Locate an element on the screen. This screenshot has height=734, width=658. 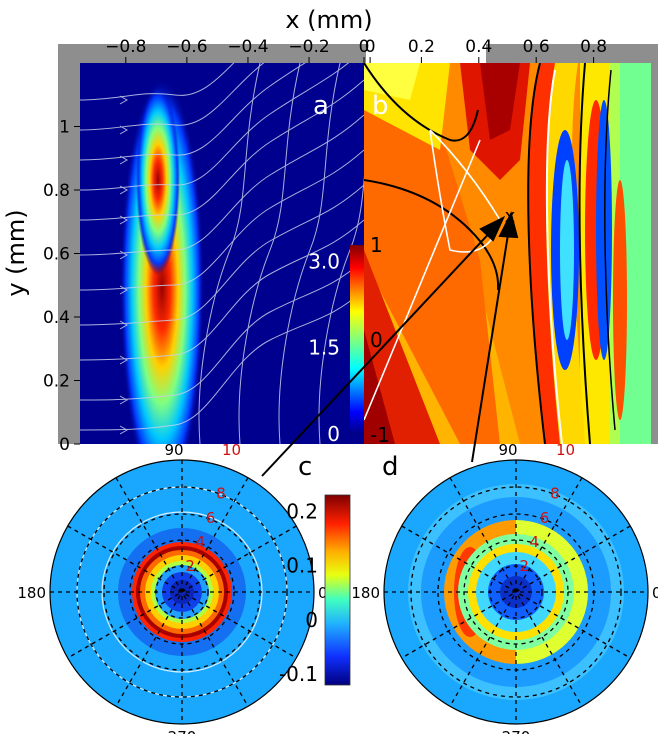
x-tick-label: 0.2 is located at coordinates (421, 47).